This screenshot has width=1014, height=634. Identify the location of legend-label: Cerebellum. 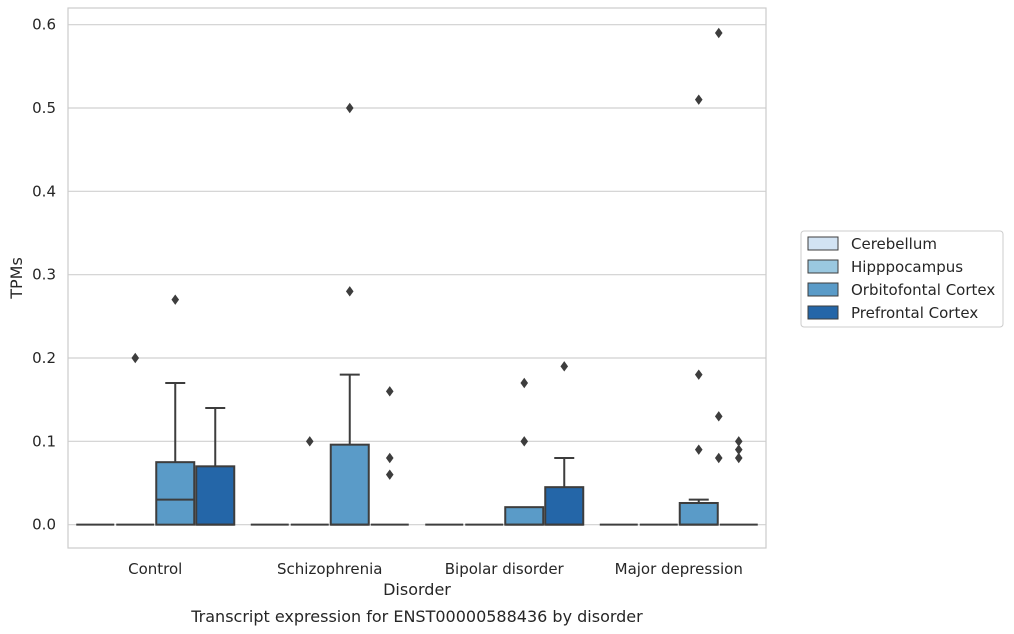
(894, 244).